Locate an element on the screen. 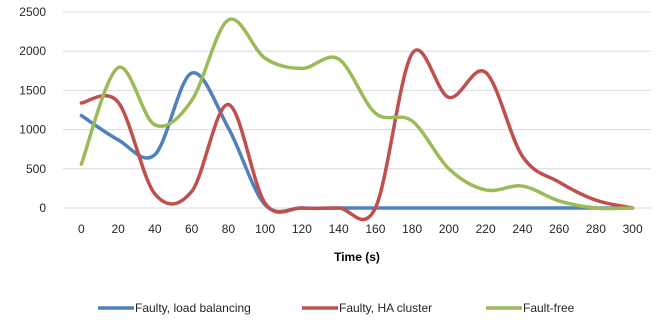 Image resolution: width=662 pixels, height=320 pixels. x-tick-label: 140 is located at coordinates (339, 229).